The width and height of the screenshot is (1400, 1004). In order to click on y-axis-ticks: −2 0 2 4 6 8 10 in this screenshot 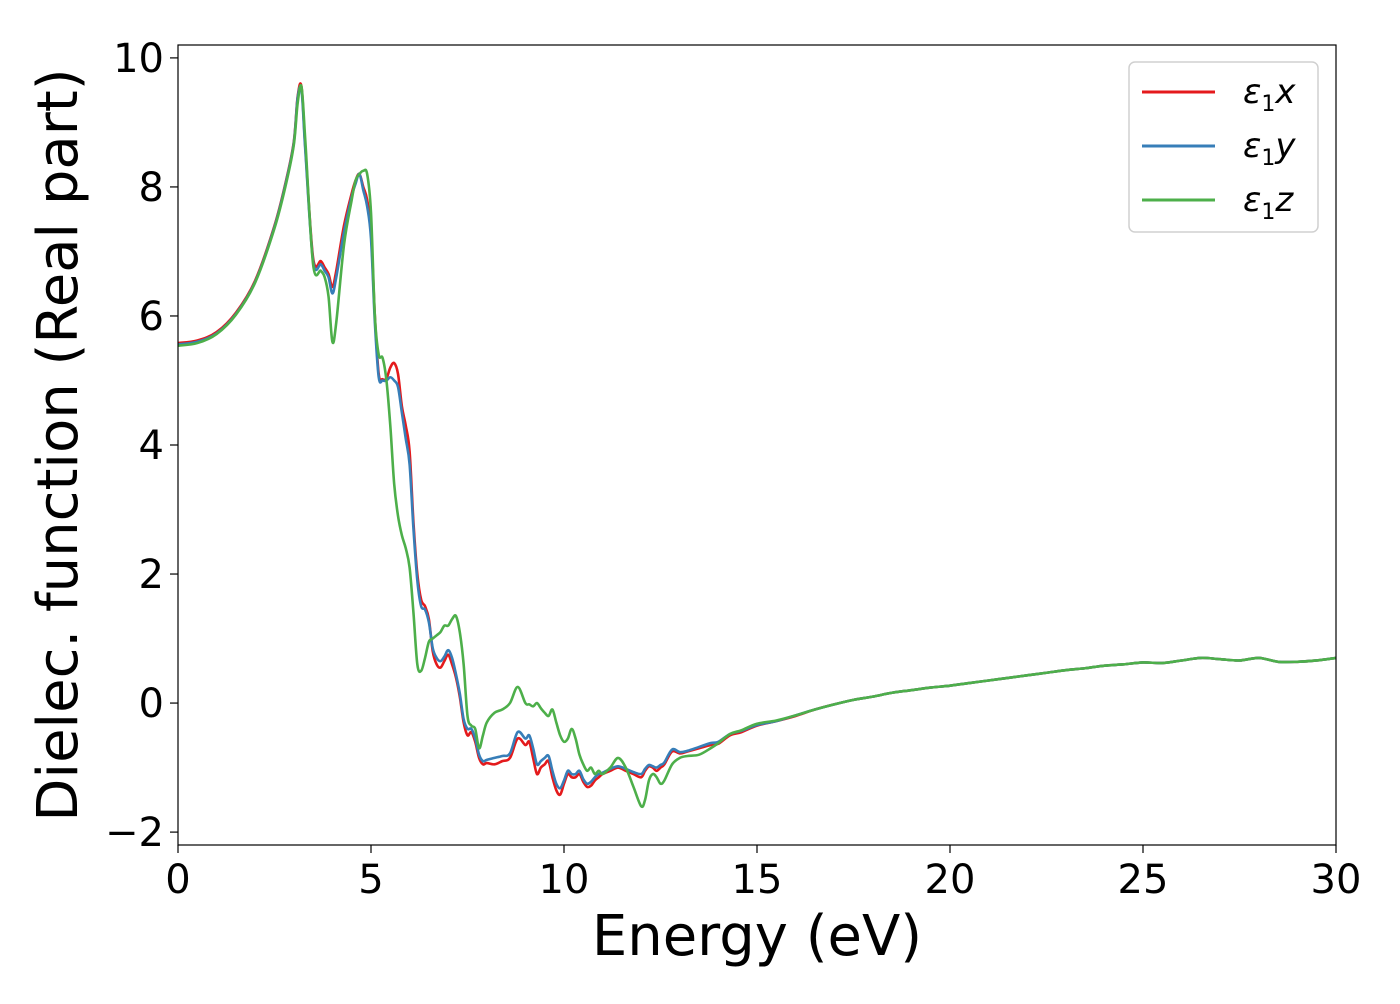, I will do `click(141, 446)`.